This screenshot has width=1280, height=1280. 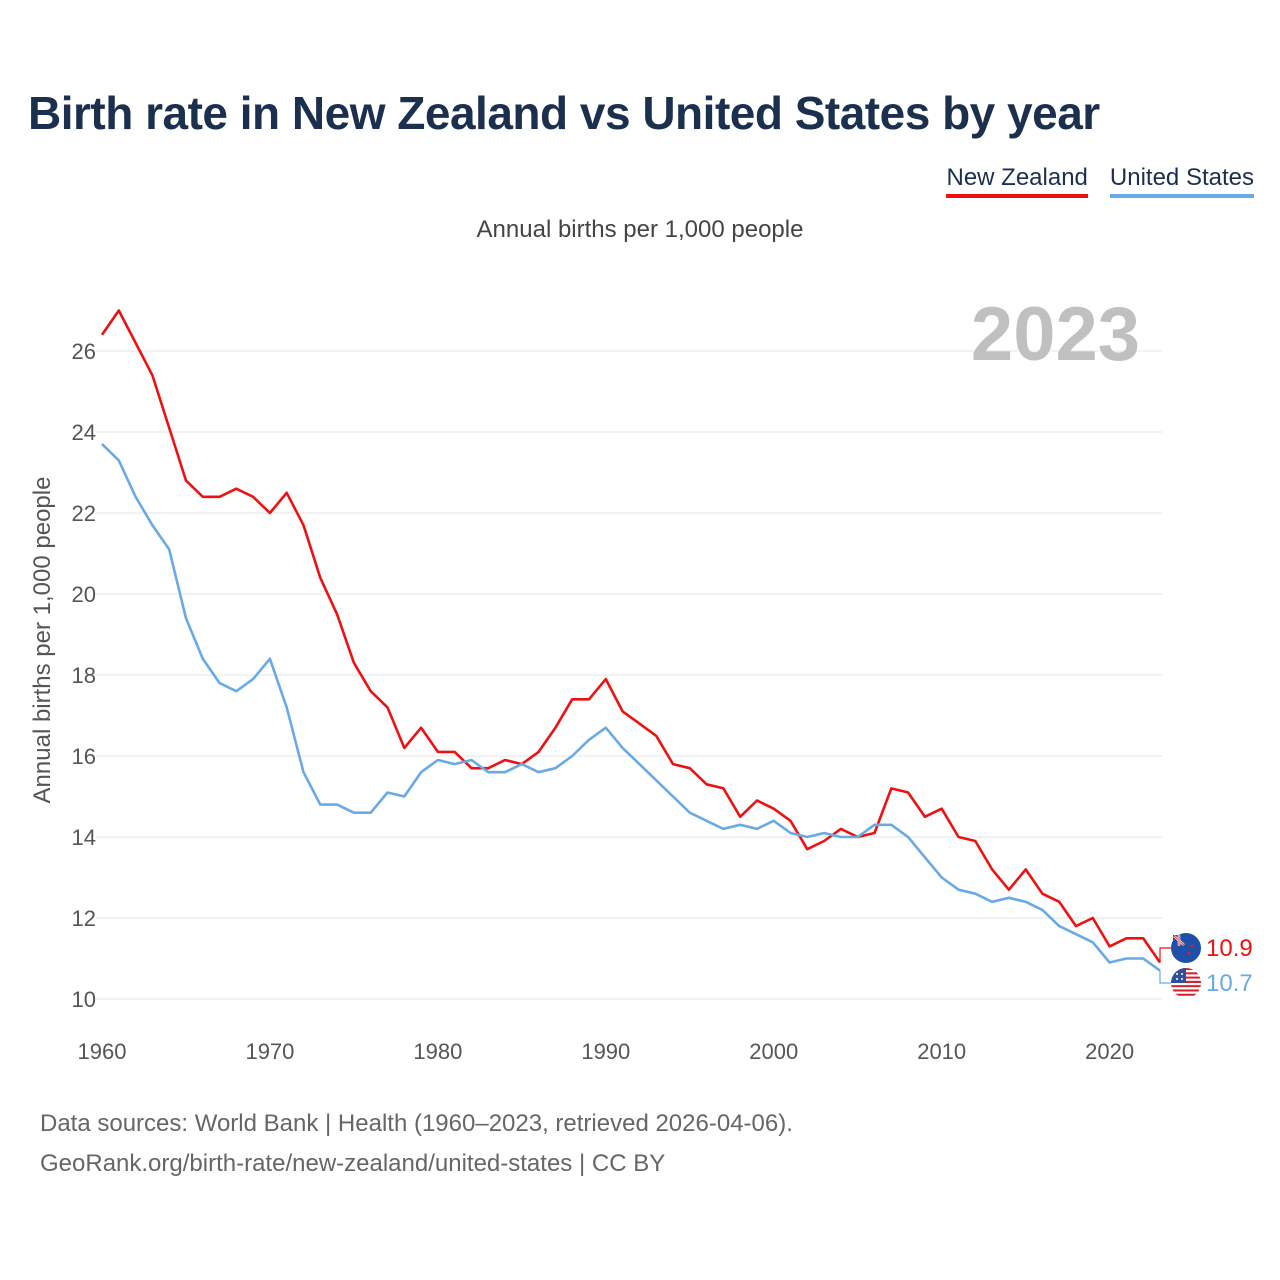 I want to click on legend-item-new-zealand: New Zealand, so click(x=1017, y=181).